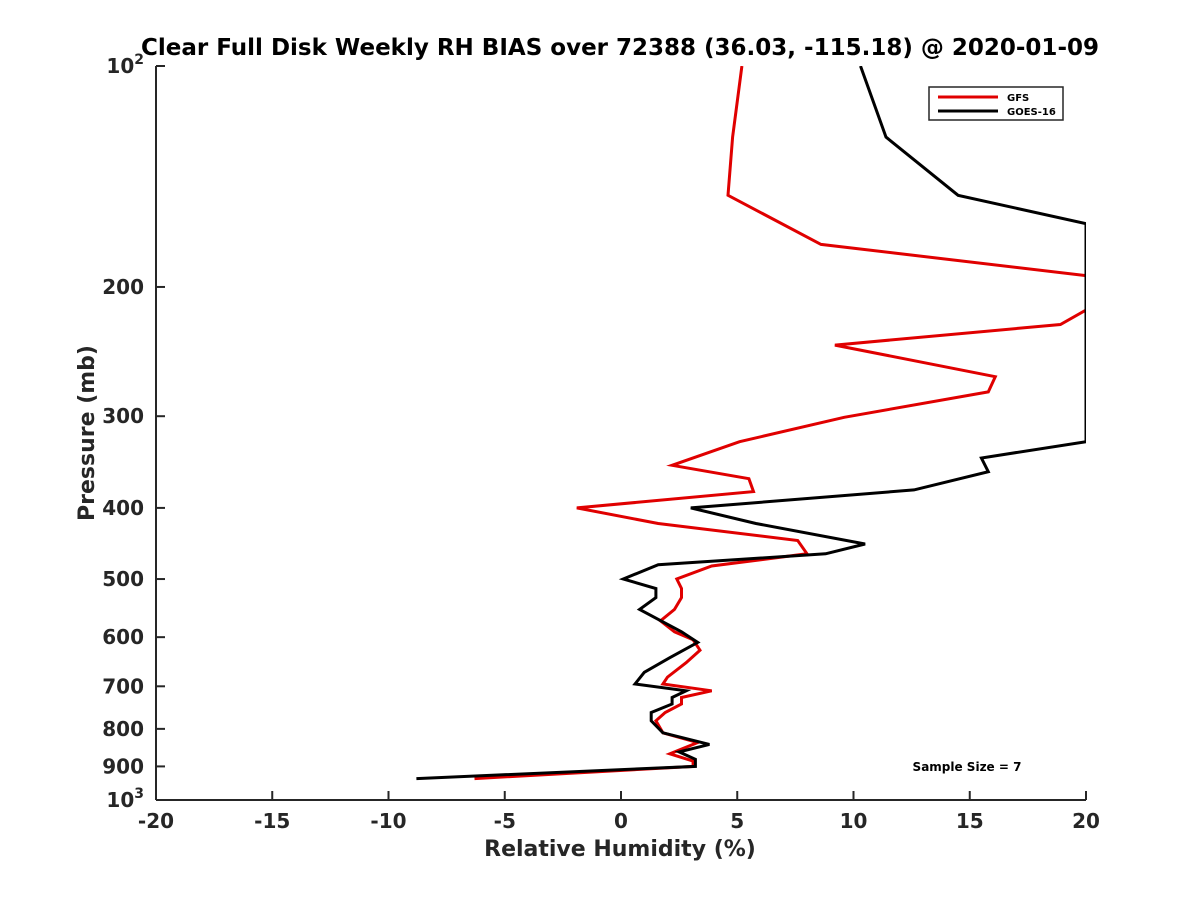  I want to click on y-tick-label: 10², so click(125, 65).